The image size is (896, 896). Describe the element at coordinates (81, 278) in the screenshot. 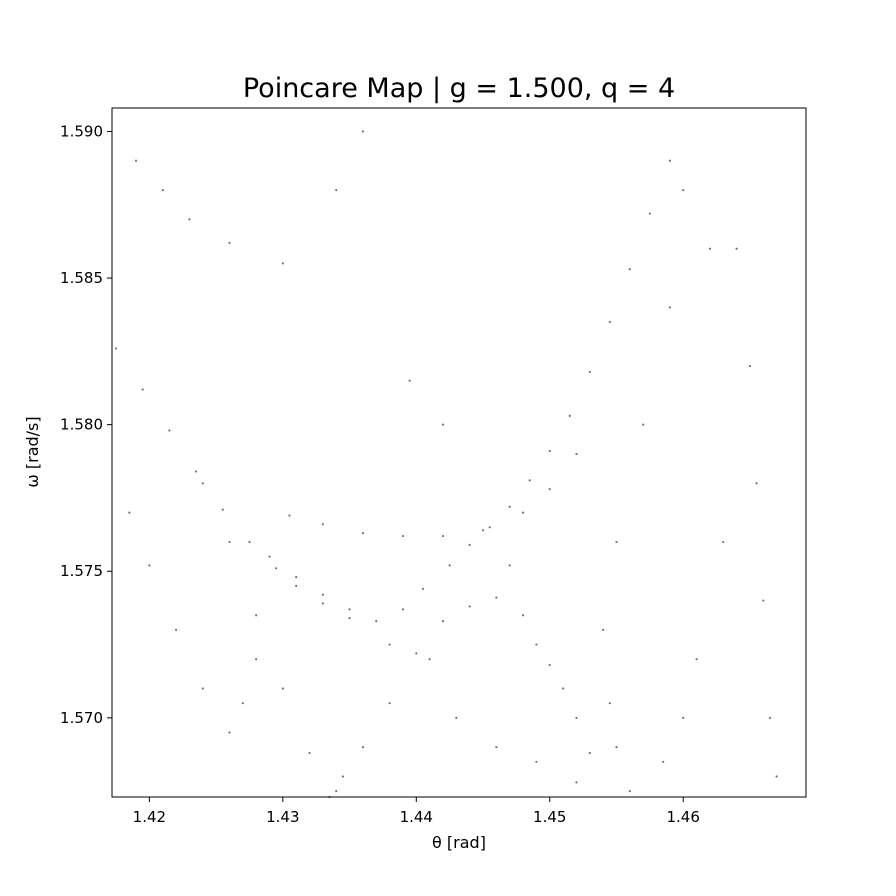

I see `y-tick-label: 1.585` at that location.